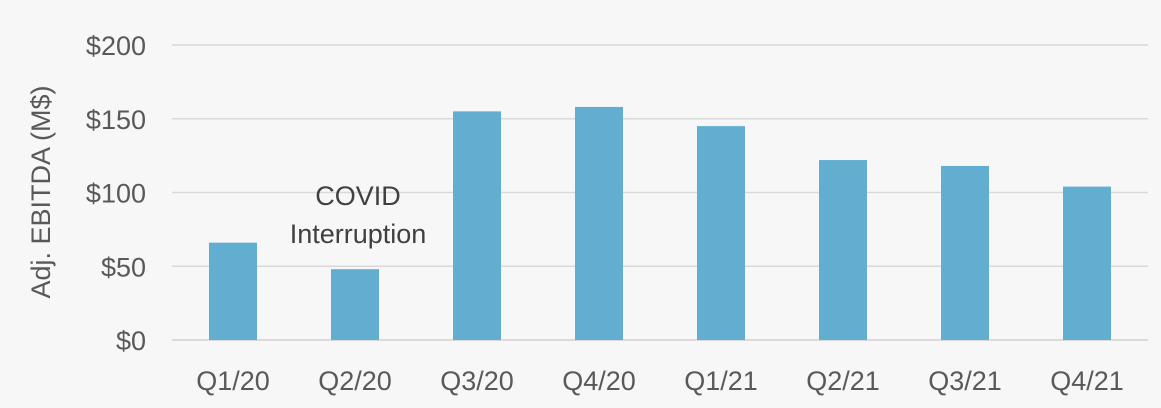  I want to click on x-tick-label: Q2/20, so click(355, 381).